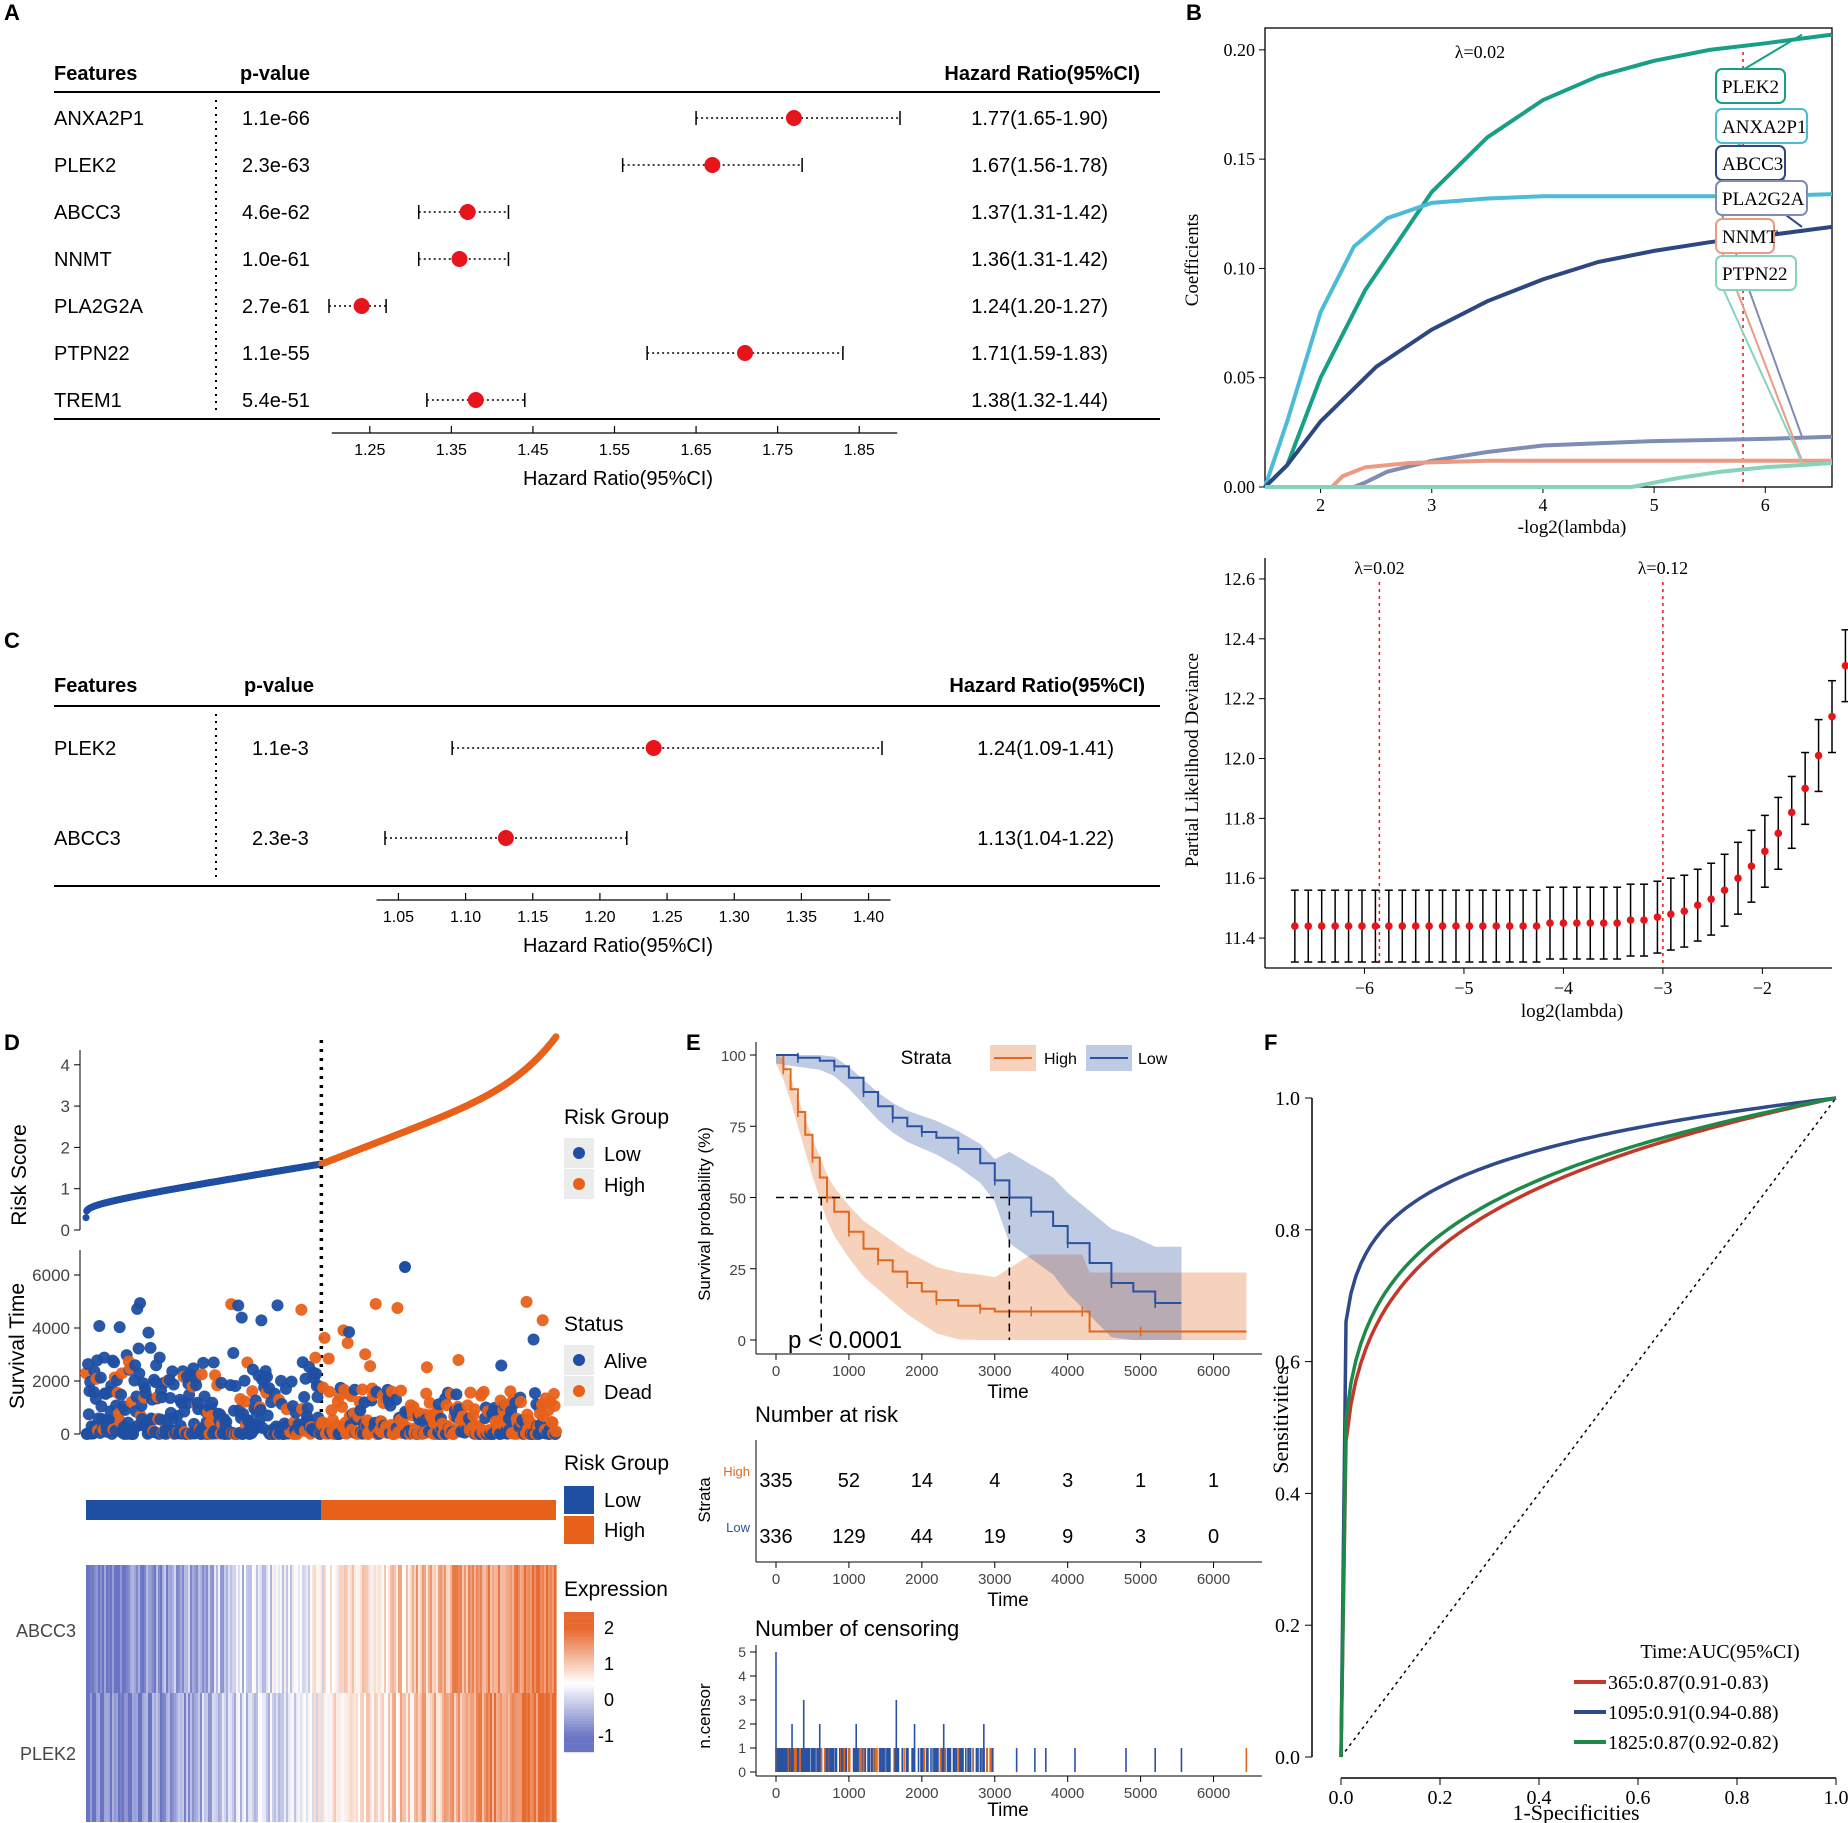 The width and height of the screenshot is (1848, 1823). What do you see at coordinates (1549, 461) in the screenshot?
I see `coef-line` at bounding box center [1549, 461].